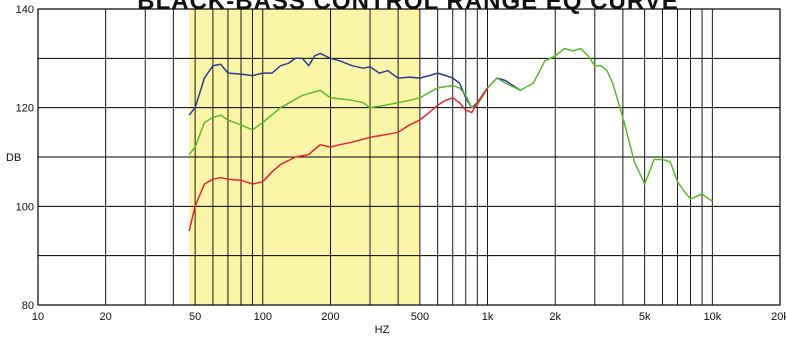  I want to click on x-tick-label: 20, so click(106, 317).